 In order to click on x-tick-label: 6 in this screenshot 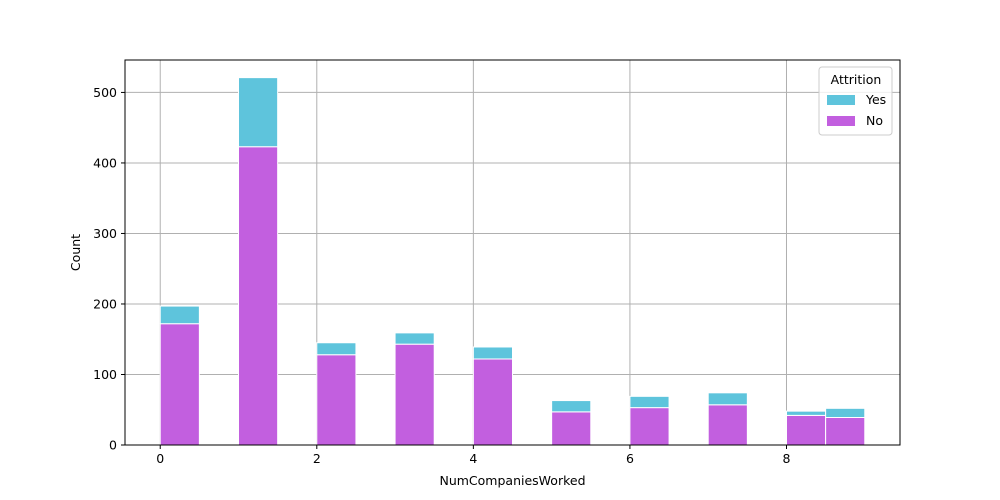, I will do `click(630, 458)`.